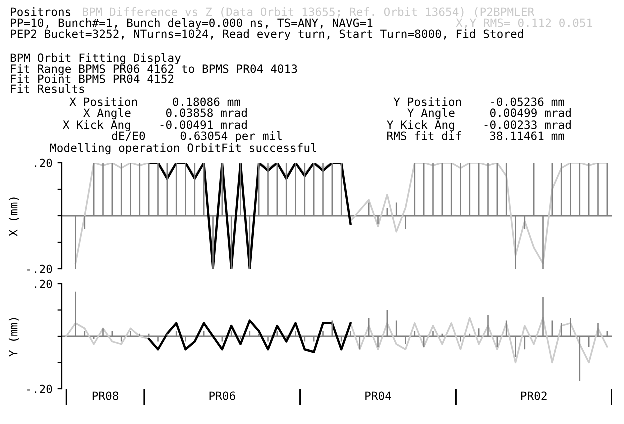  Describe the element at coordinates (47, 89) in the screenshot. I see `text: Fit Results` at that location.